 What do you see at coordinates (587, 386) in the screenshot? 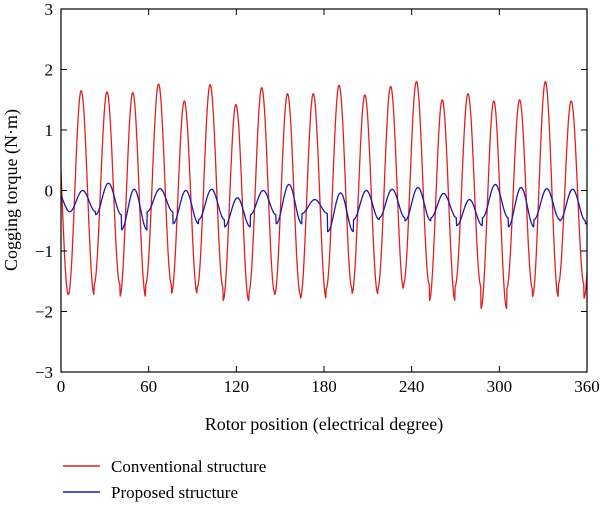
I see `x-tick-label: 360` at bounding box center [587, 386].